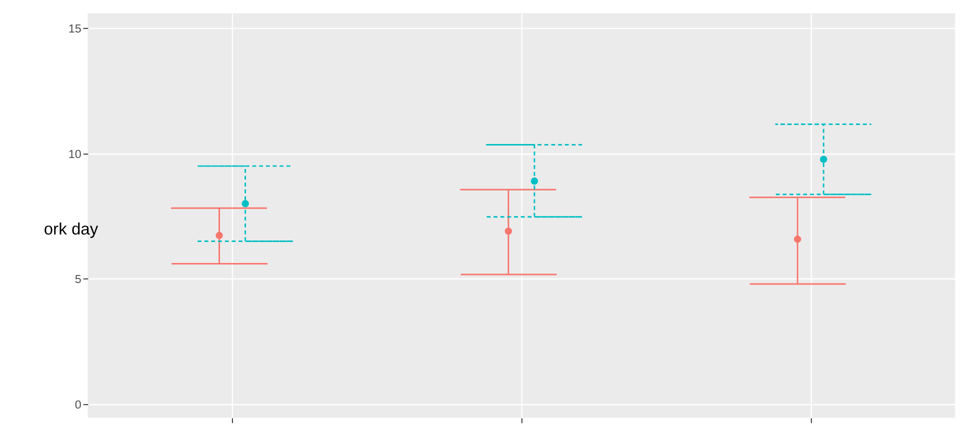  I want to click on annotation: ork day, so click(71, 229).